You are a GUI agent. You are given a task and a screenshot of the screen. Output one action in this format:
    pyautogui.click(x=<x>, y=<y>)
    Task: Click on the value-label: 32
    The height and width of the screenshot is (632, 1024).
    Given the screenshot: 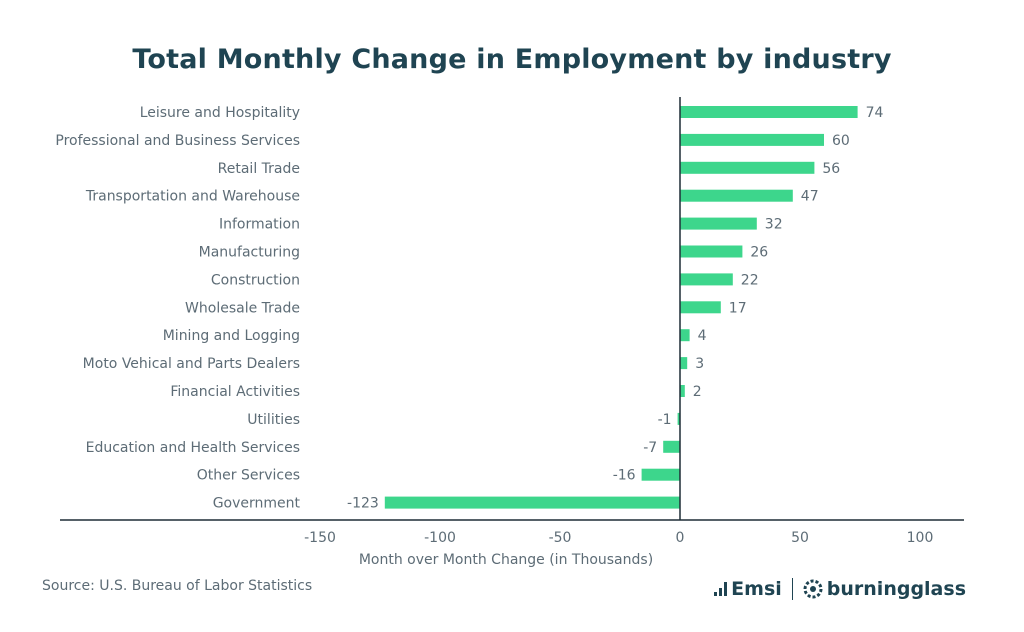 What is the action you would take?
    pyautogui.click(x=774, y=225)
    